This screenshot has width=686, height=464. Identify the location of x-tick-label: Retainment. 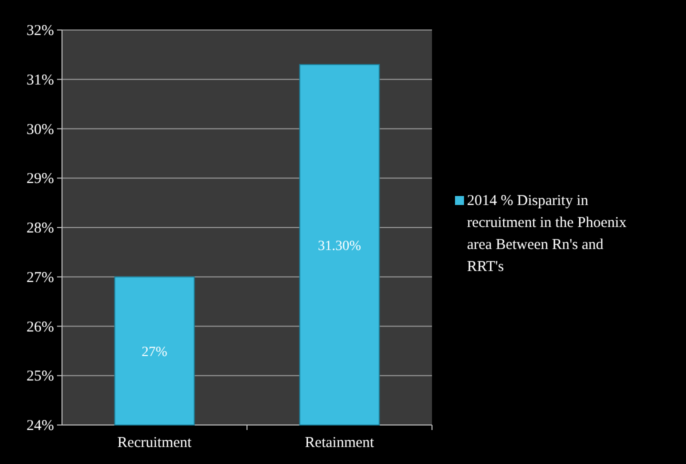
(339, 443).